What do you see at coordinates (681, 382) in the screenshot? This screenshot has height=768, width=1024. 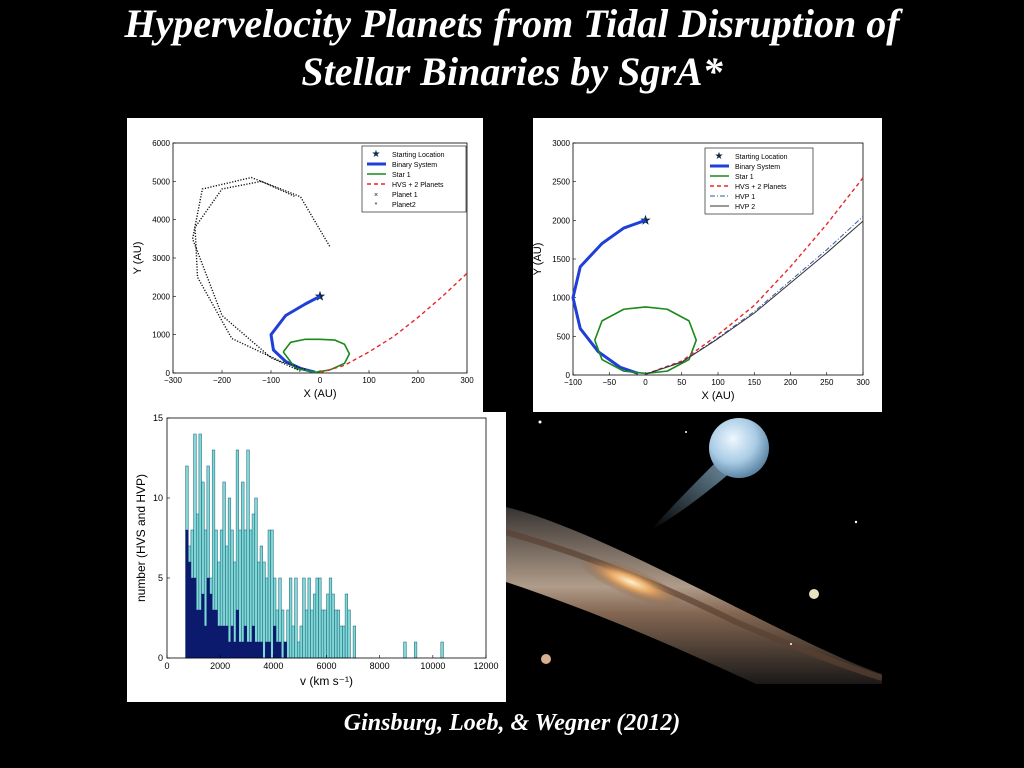 I see `x-tick-label: 50` at bounding box center [681, 382].